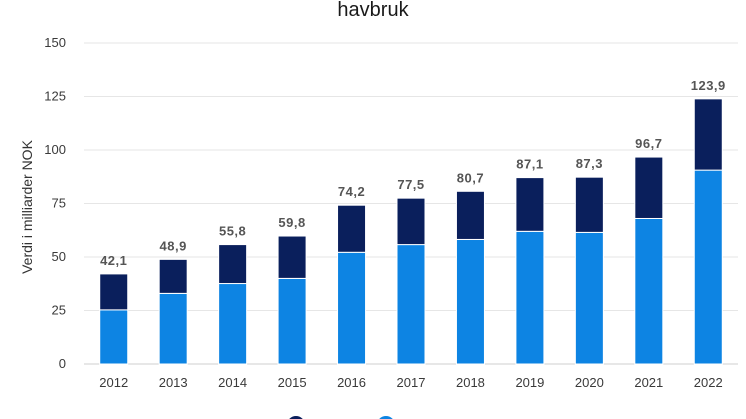 The image size is (746, 419). What do you see at coordinates (351, 191) in the screenshot?
I see `total-label: 74,2` at bounding box center [351, 191].